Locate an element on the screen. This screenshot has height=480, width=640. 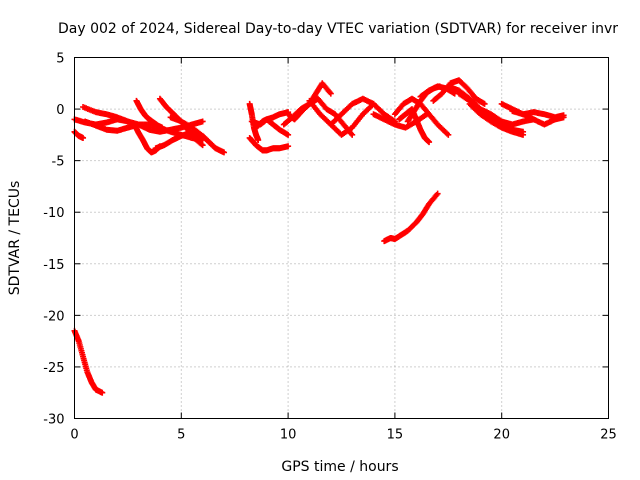
y-tick-label: -15 is located at coordinates (53, 265).